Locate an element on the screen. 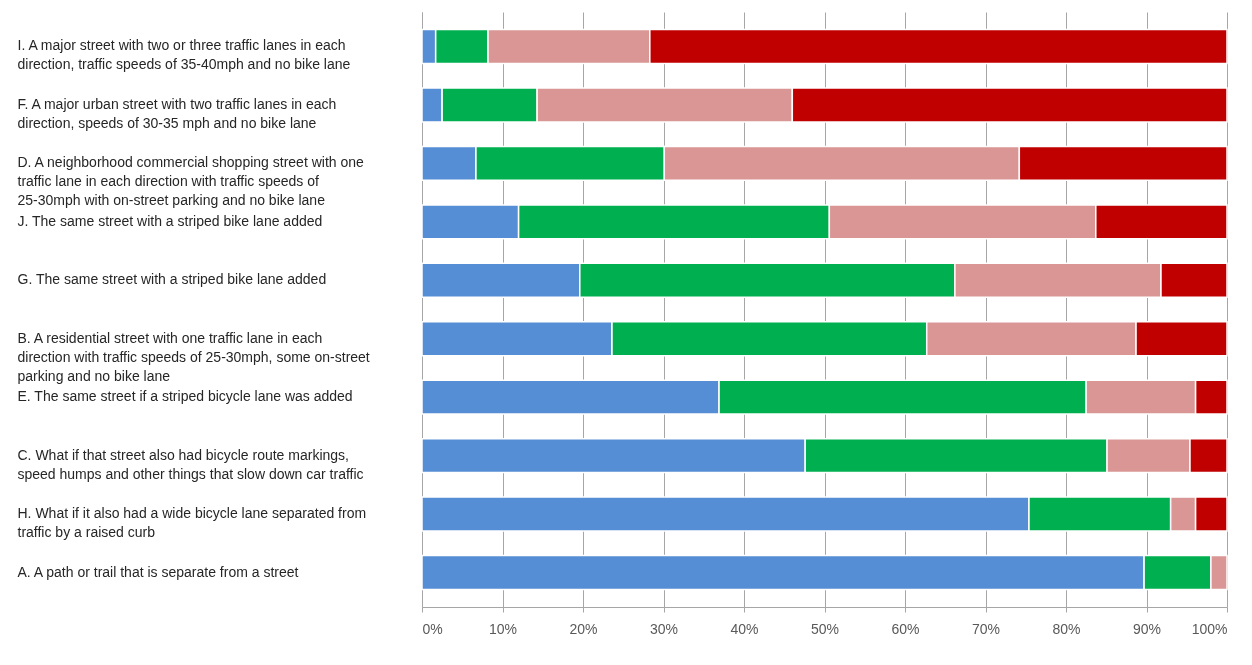 This screenshot has width=1252, height=665. y-tick-label: D. A neighborhood commercial shopping street with one traffic lane in each direction with traffic speeds of 25-30mph with on-street parking and no bike lane is located at coordinates (191, 181).